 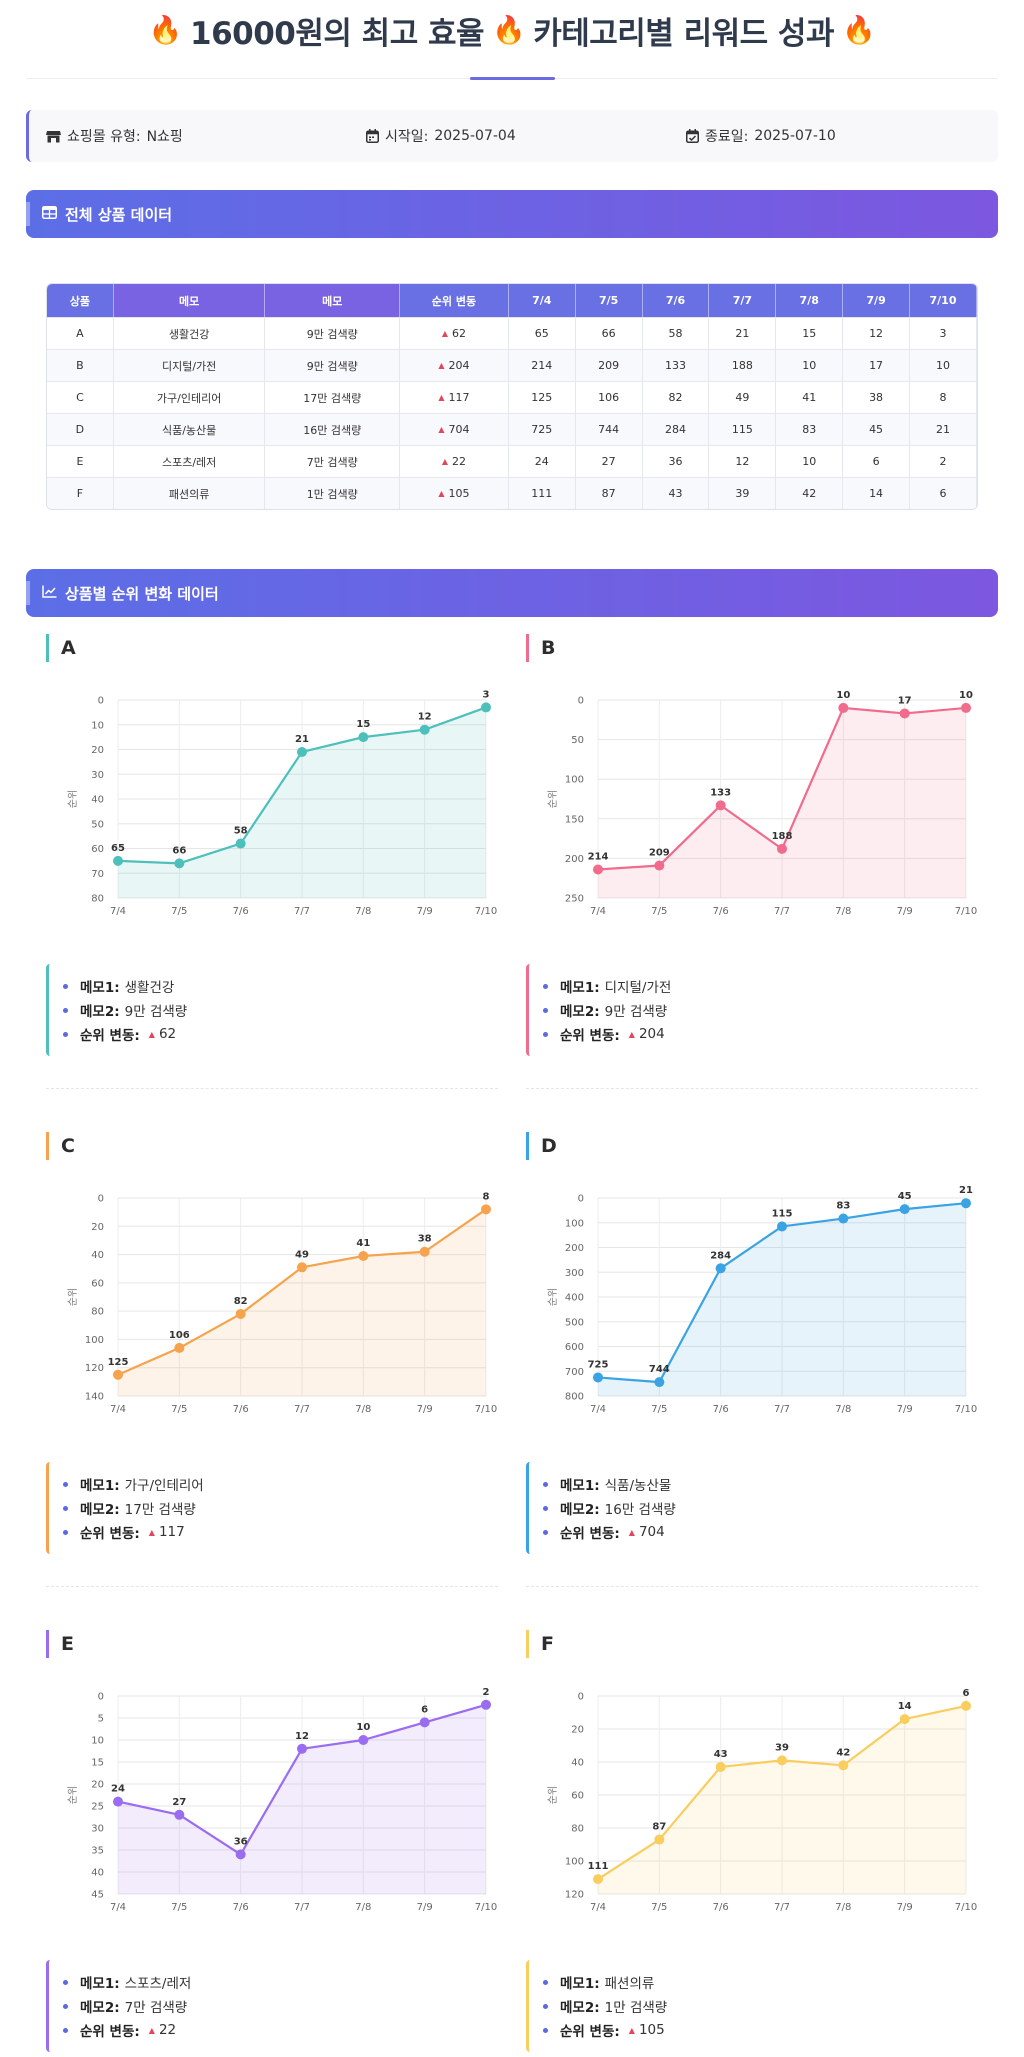 I want to click on store-icon, so click(x=53, y=136).